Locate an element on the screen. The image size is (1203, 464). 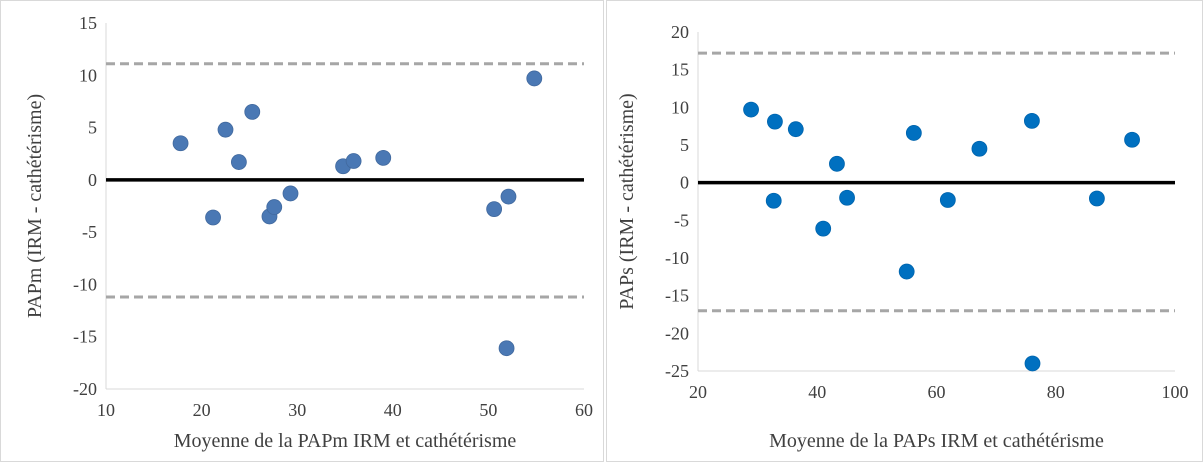
papm-x-tick-label: 10 is located at coordinates (106, 410).